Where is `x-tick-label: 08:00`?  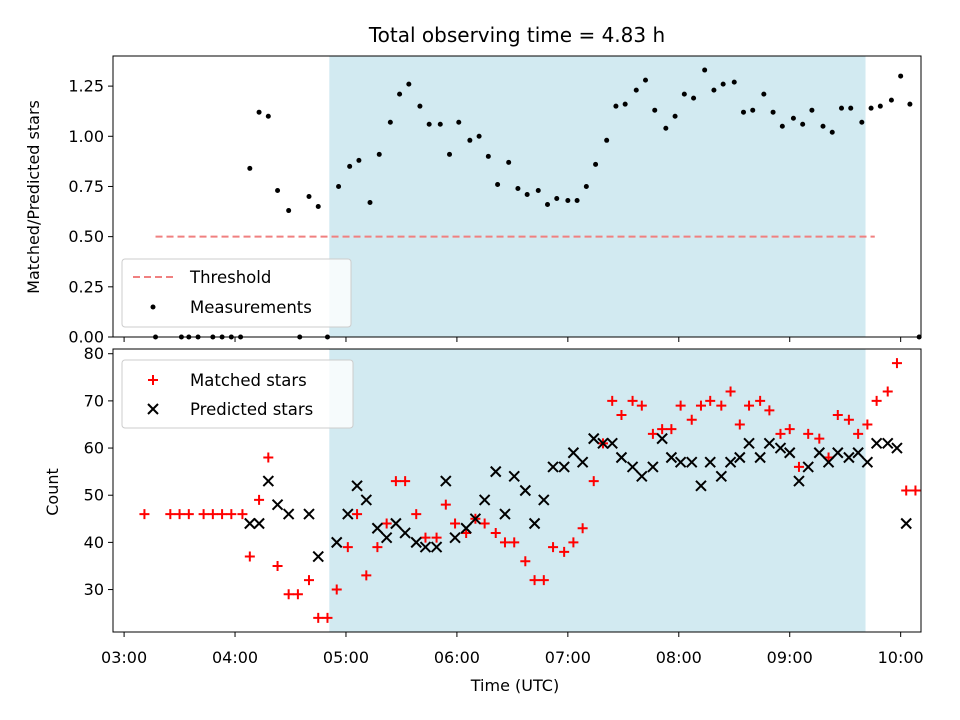
x-tick-label: 08:00 is located at coordinates (679, 657).